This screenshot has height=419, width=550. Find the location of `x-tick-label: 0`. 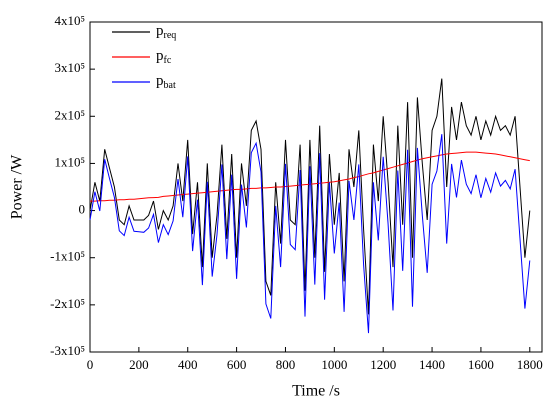

x-tick-label: 0 is located at coordinates (90, 364).